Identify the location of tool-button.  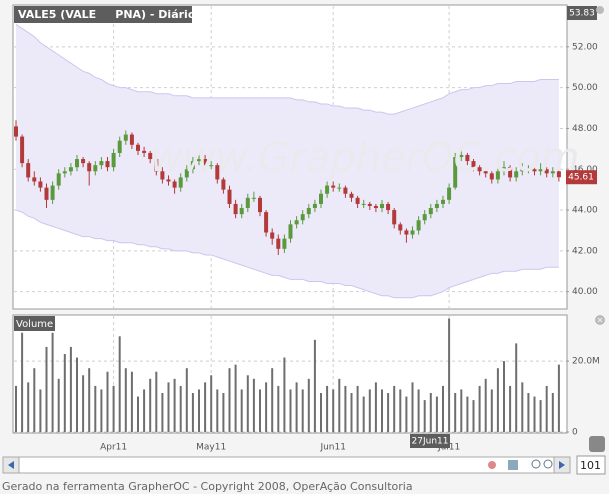
(597, 444).